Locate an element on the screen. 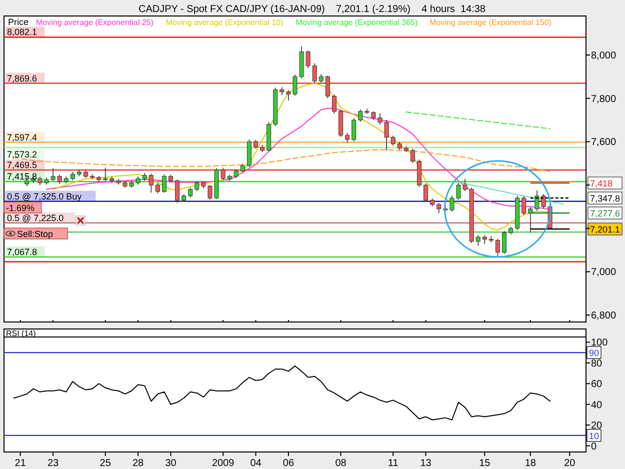 This screenshot has width=625, height=469. text: 7,277.6 is located at coordinates (605, 213).